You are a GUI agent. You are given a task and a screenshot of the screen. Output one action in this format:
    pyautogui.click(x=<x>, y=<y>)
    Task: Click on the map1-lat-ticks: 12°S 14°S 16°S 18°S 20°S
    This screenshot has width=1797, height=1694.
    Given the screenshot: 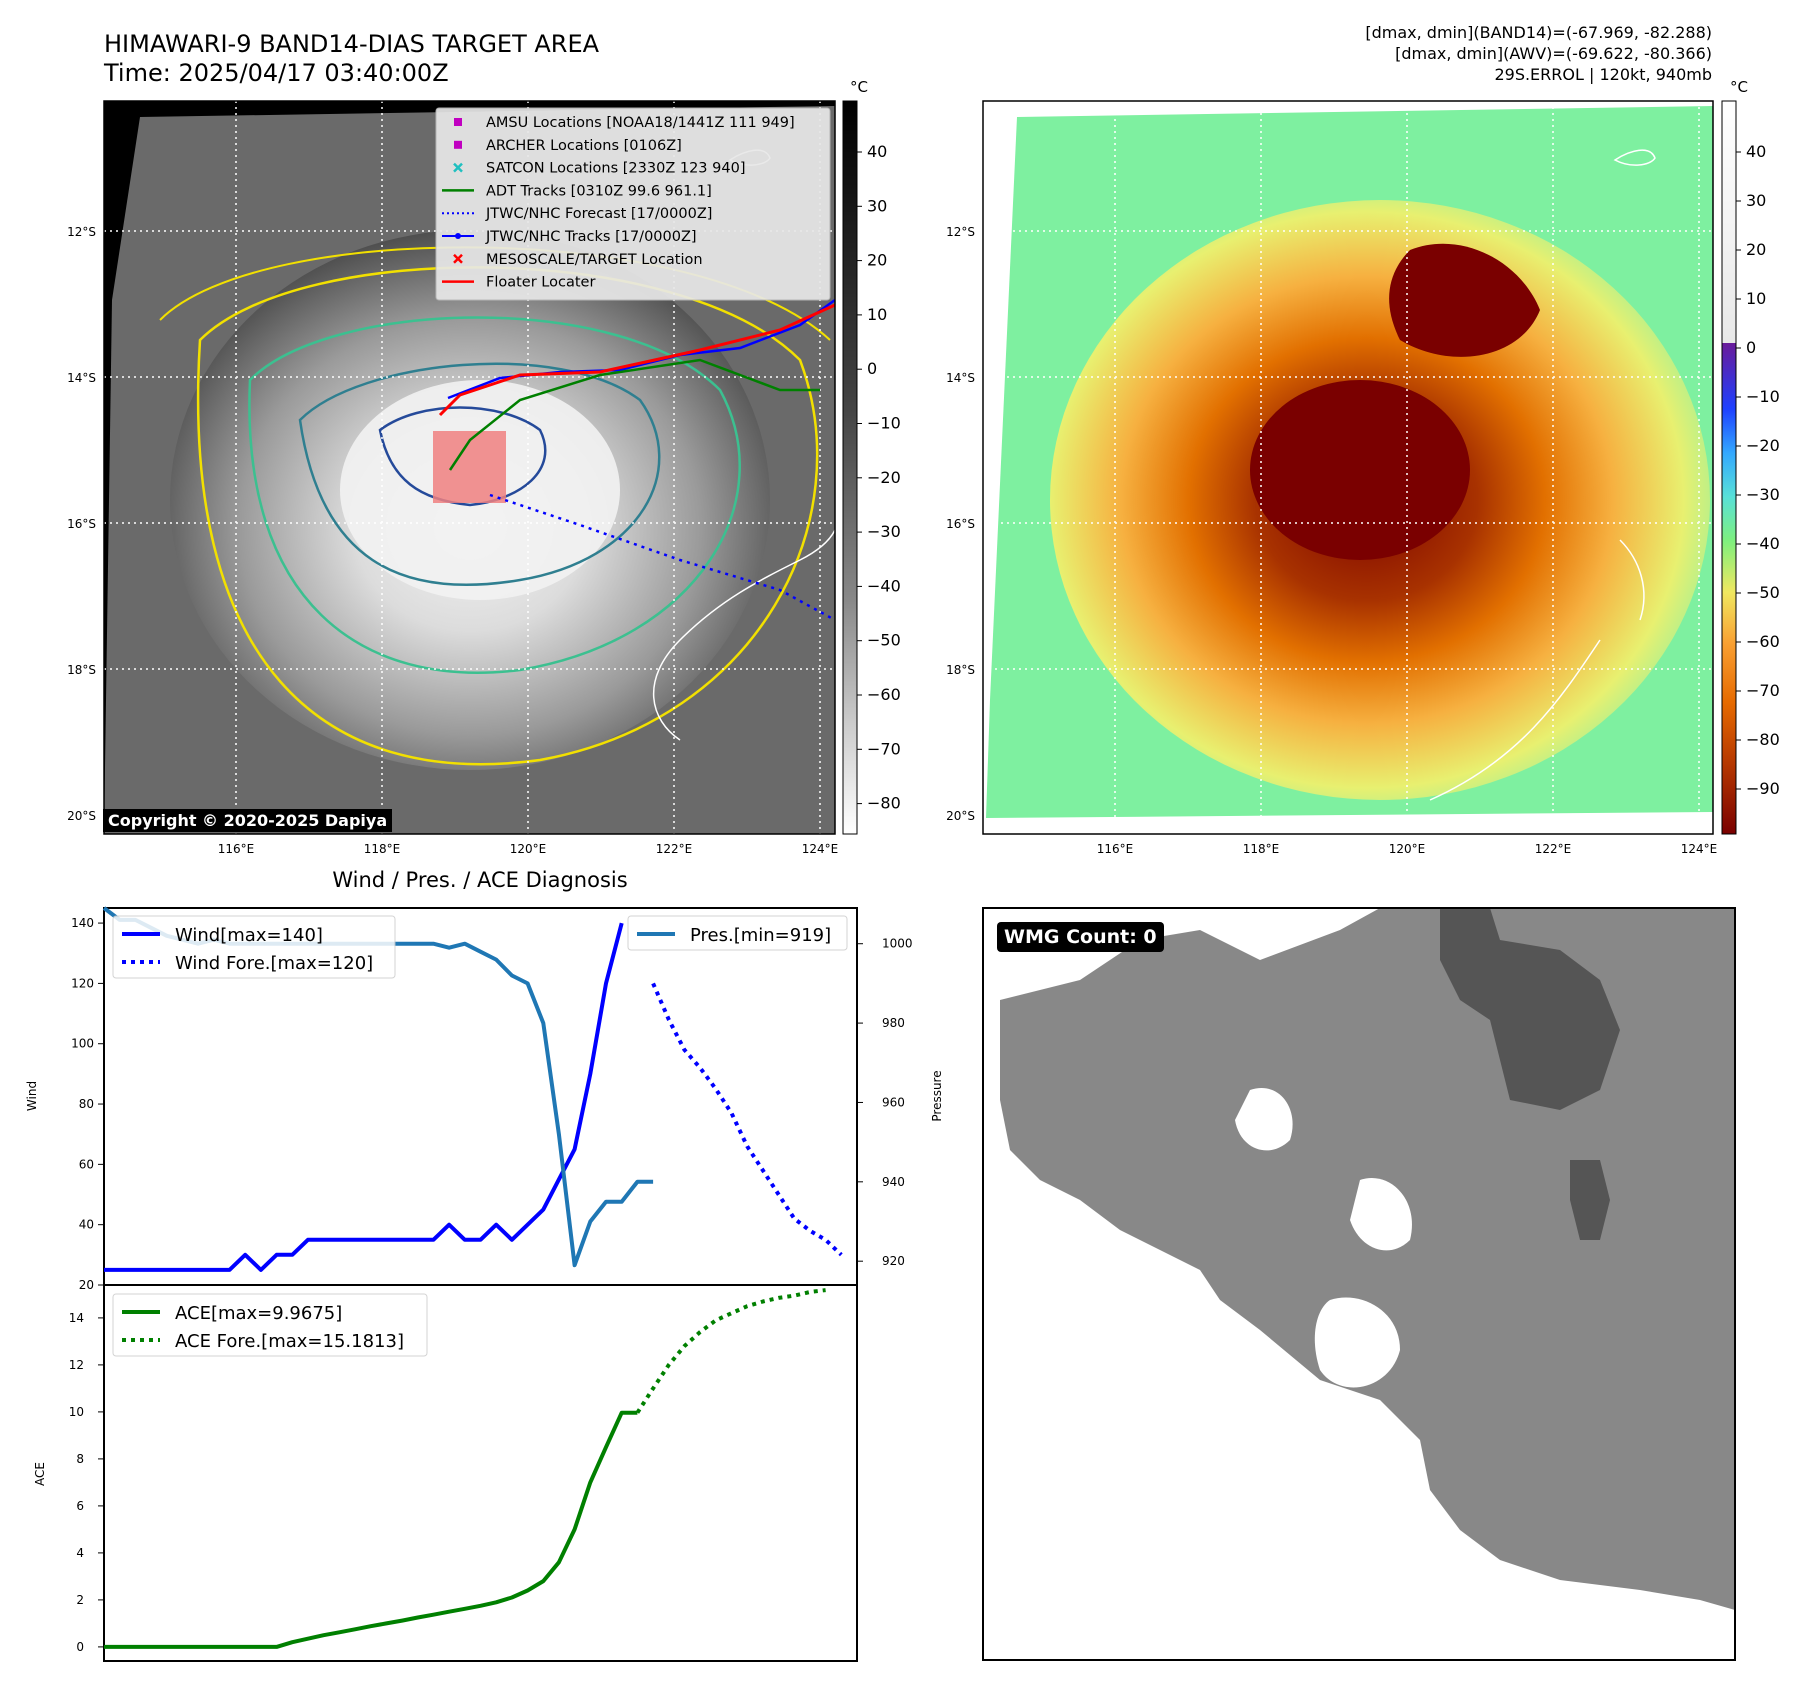 What is the action you would take?
    pyautogui.click(x=81, y=524)
    